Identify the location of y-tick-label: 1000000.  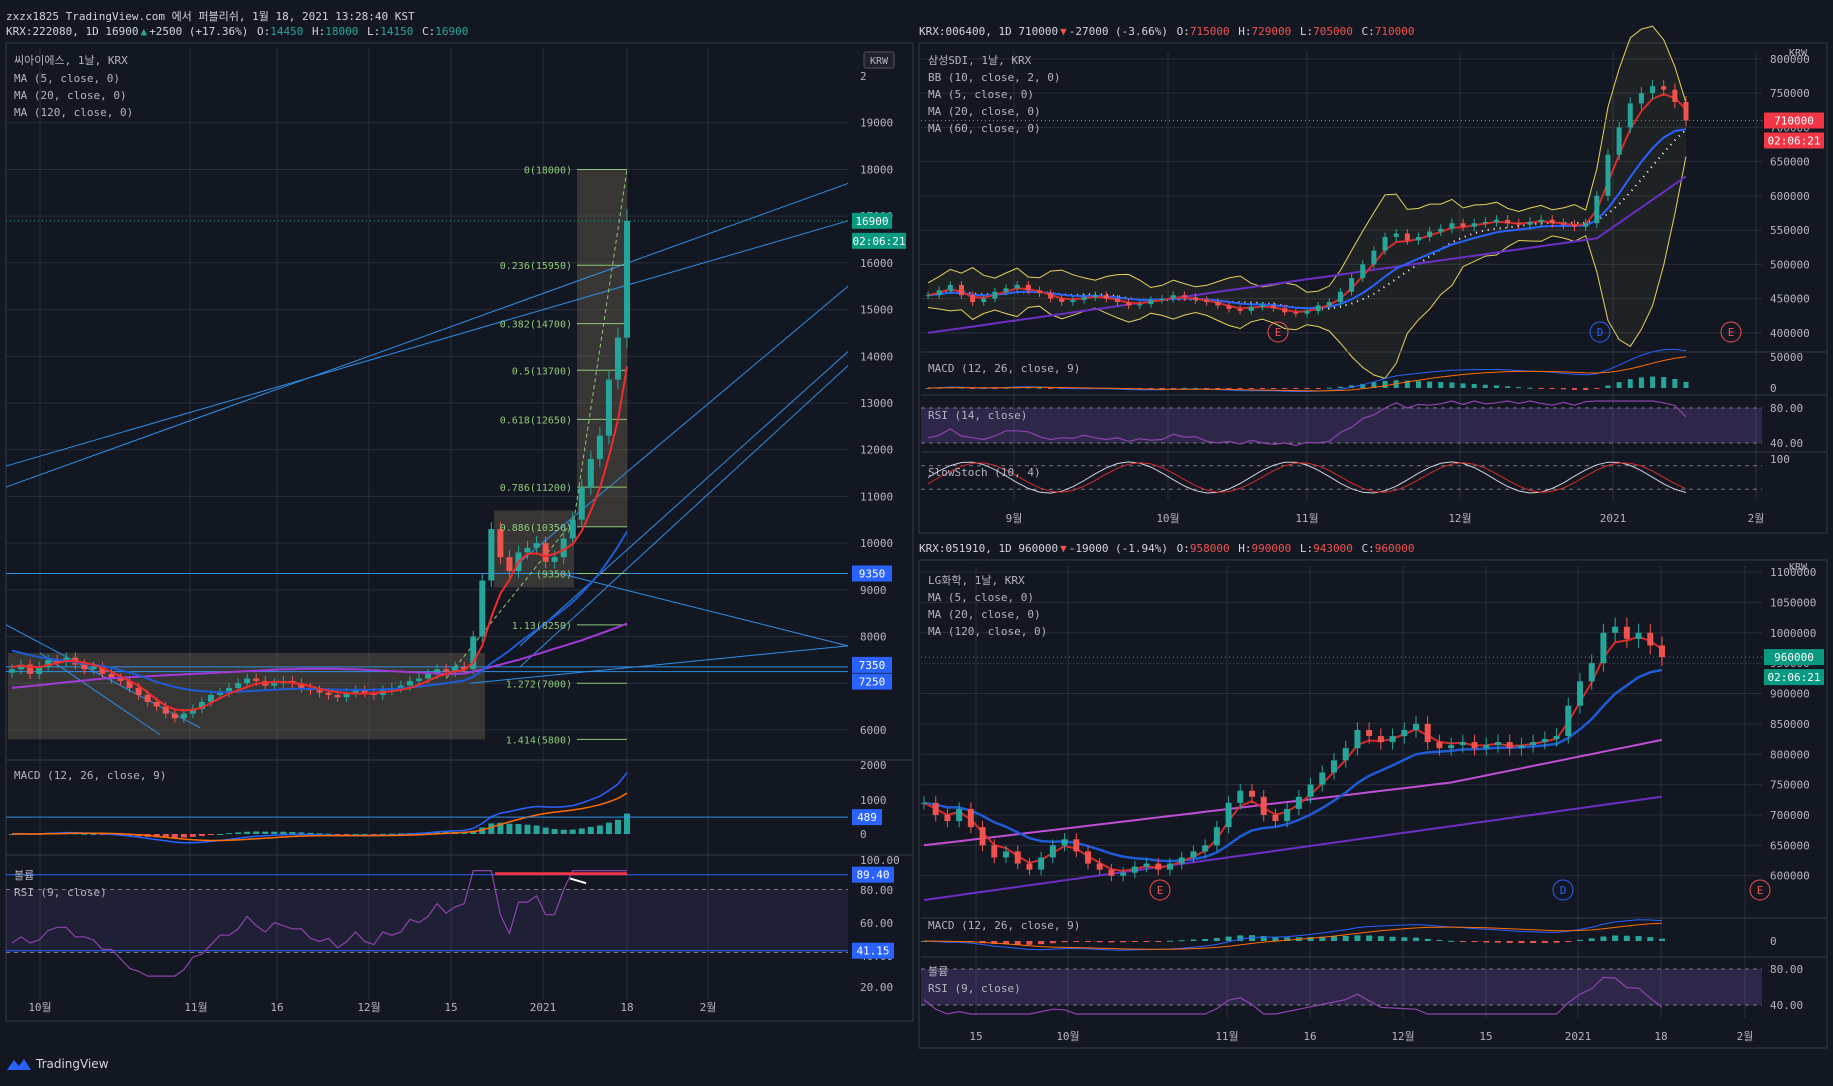
(1793, 633).